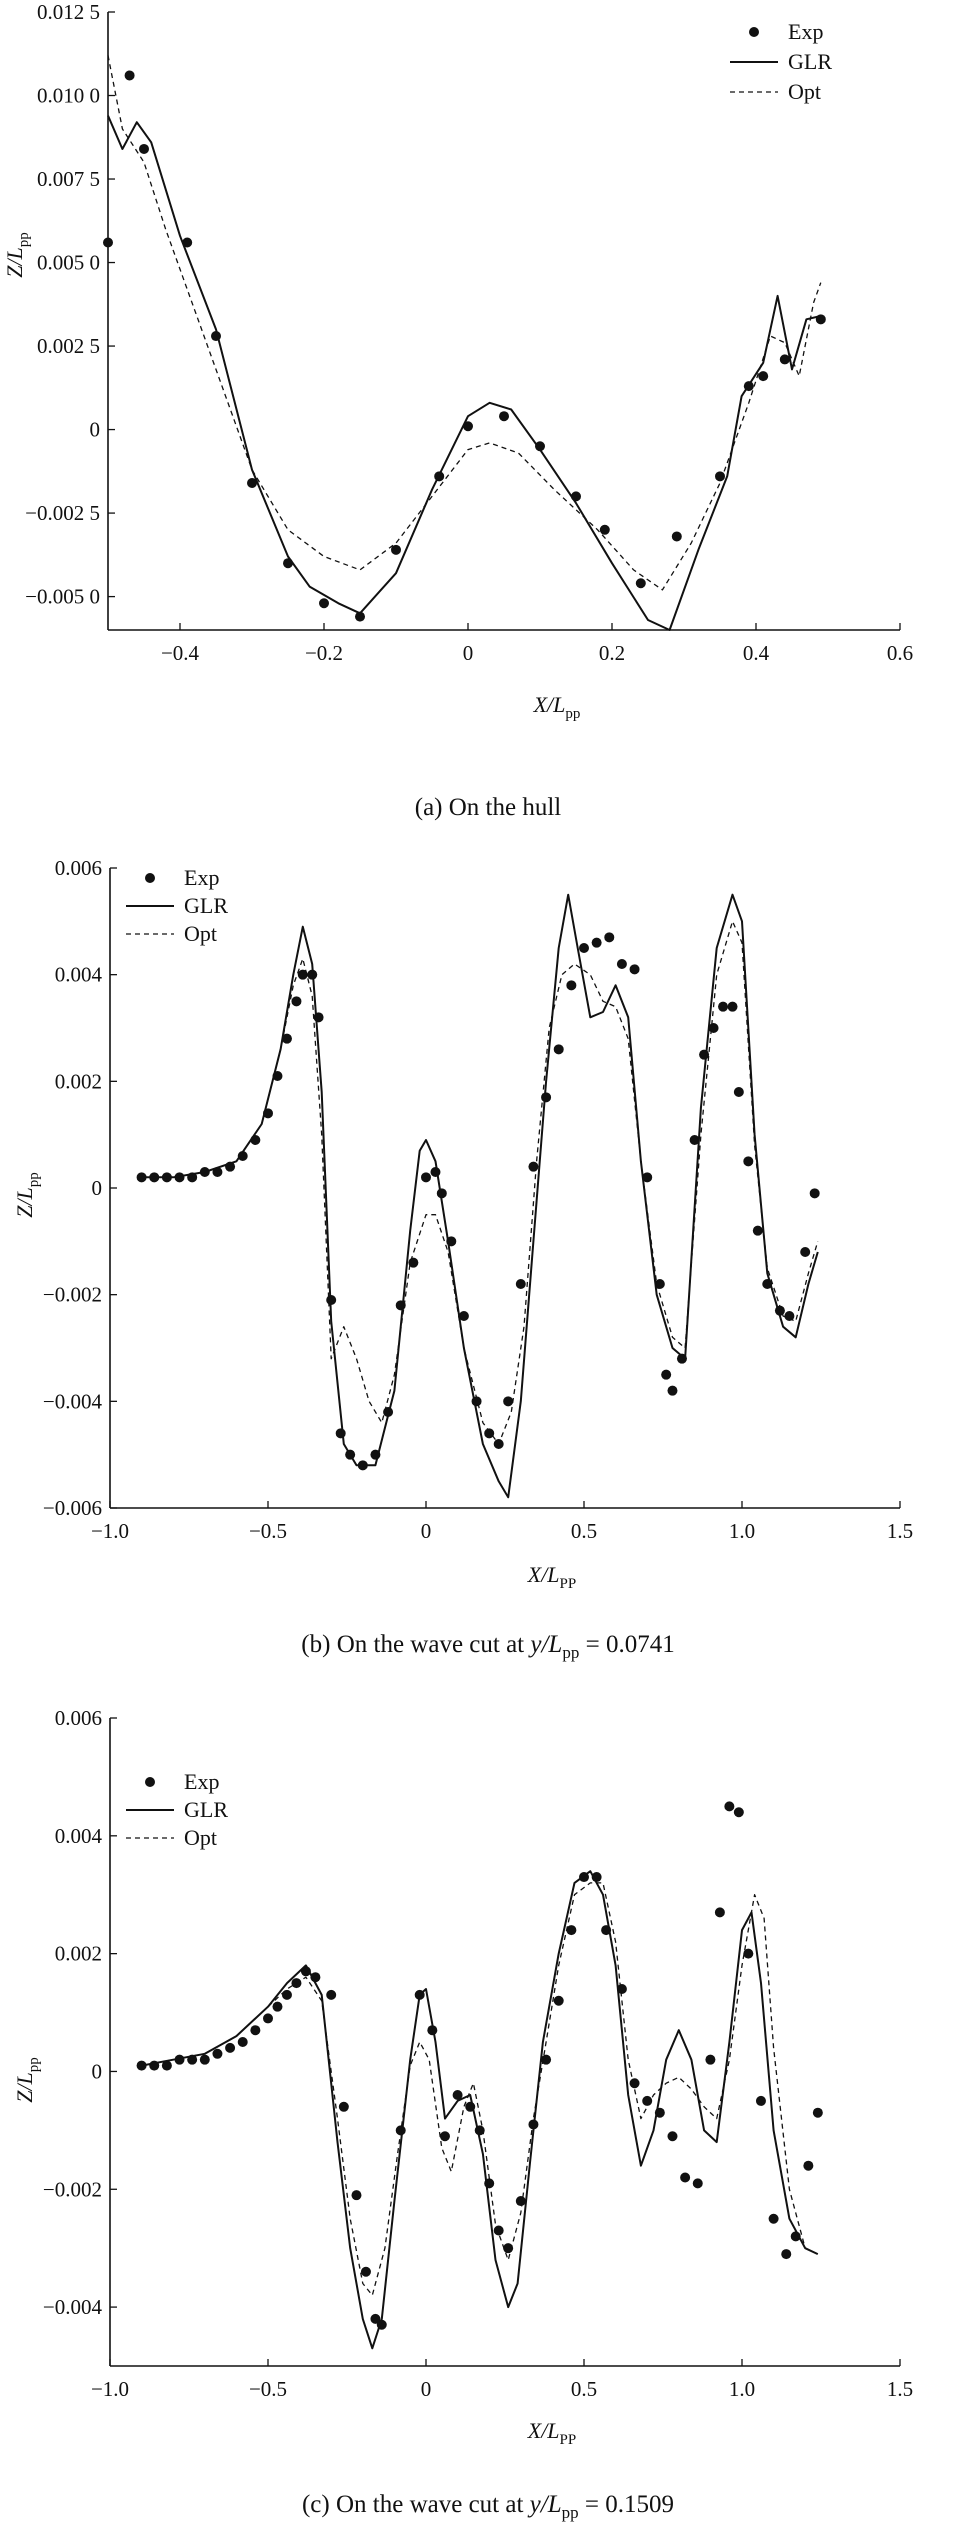 The image size is (976, 2532). Describe the element at coordinates (551, 1577) in the screenshot. I see `chart-b-xlabel: X/LPP` at that location.